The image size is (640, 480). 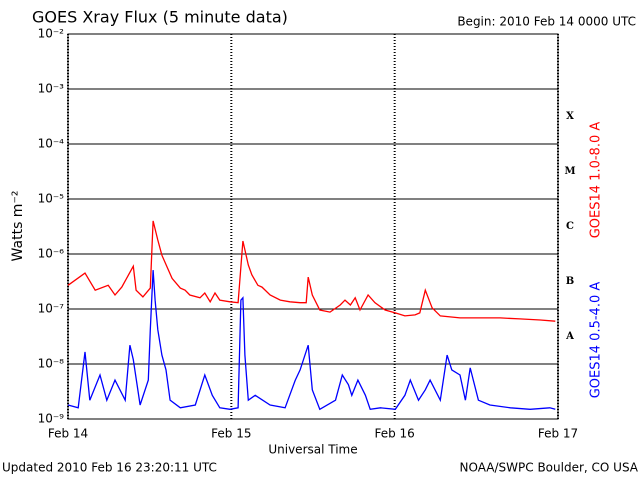 I want to click on chart-subtitle: Begin: 2010 Feb 14 0000 UTC, so click(x=546, y=22).